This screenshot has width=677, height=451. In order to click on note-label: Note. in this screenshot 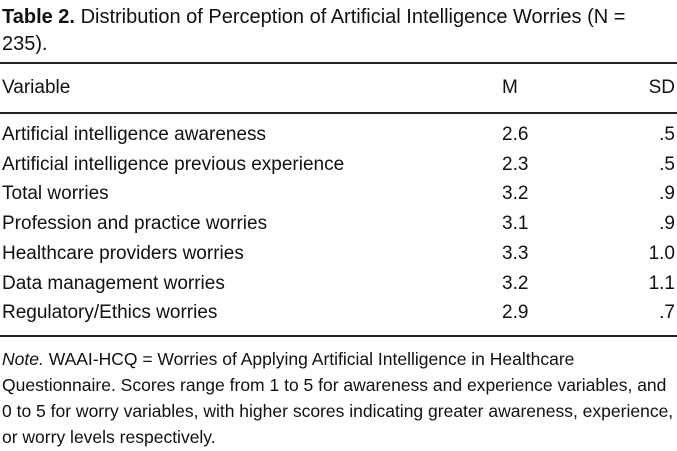, I will do `click(23, 359)`.